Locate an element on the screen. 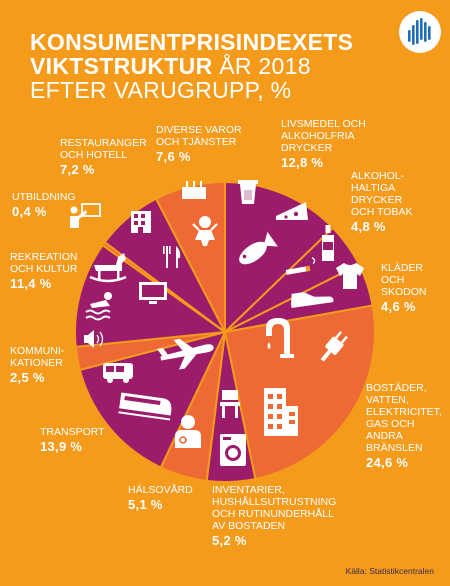 The height and width of the screenshot is (586, 450). label-line: ALKOHOLFRIA is located at coordinates (318, 136).